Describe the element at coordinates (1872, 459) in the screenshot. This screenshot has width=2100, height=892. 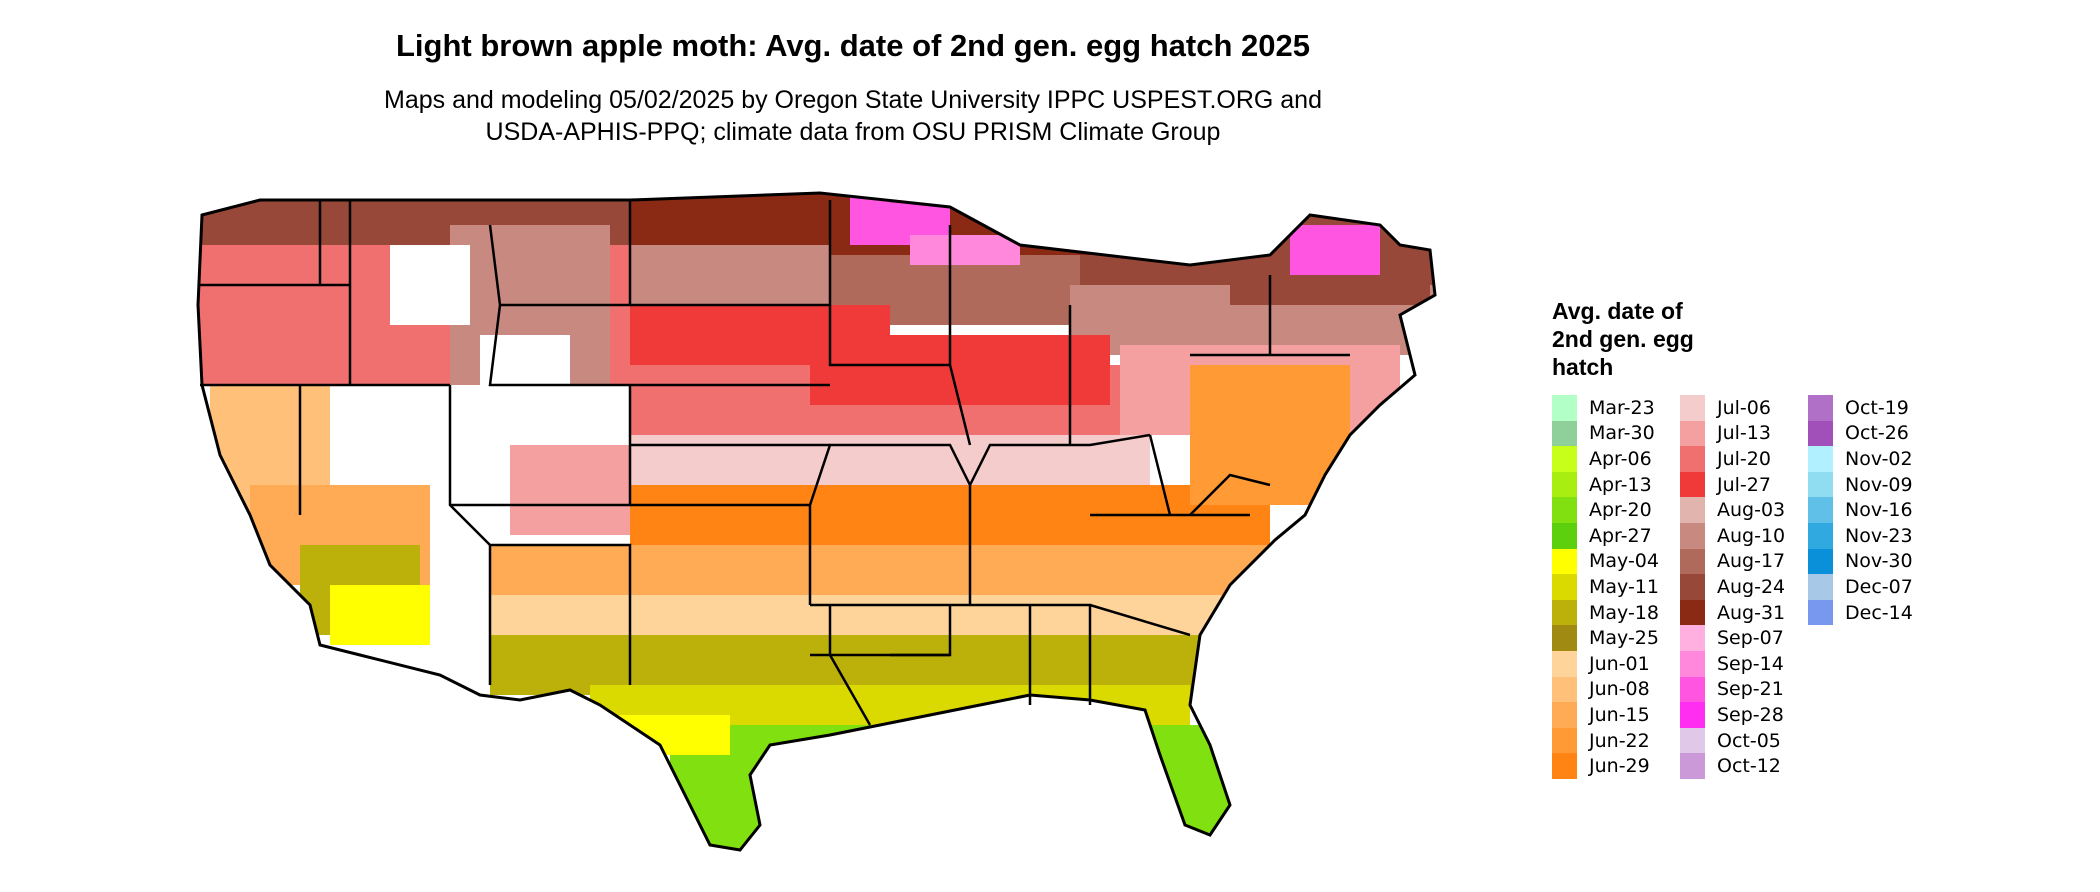
I see `legend-item: Nov-02` at that location.